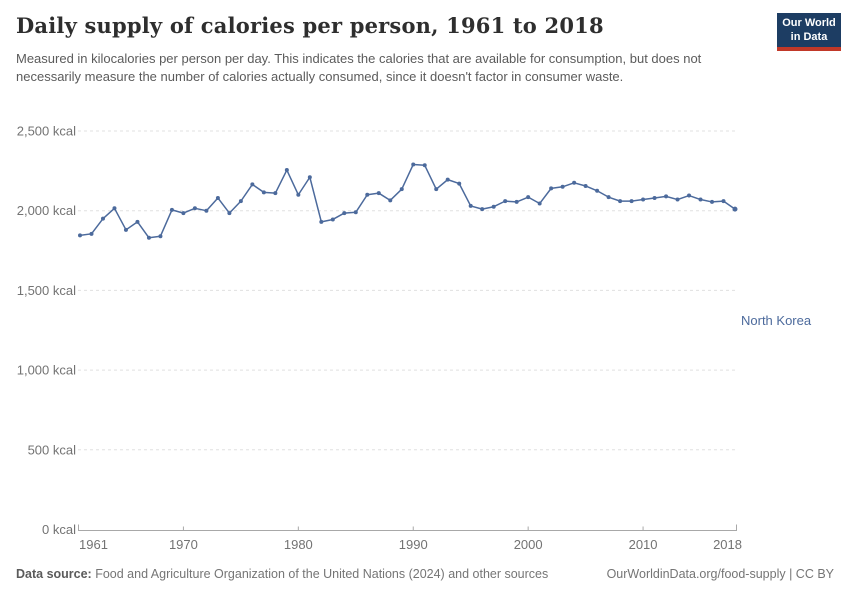  What do you see at coordinates (776, 320) in the screenshot?
I see `series-label-north-korea: North Korea` at bounding box center [776, 320].